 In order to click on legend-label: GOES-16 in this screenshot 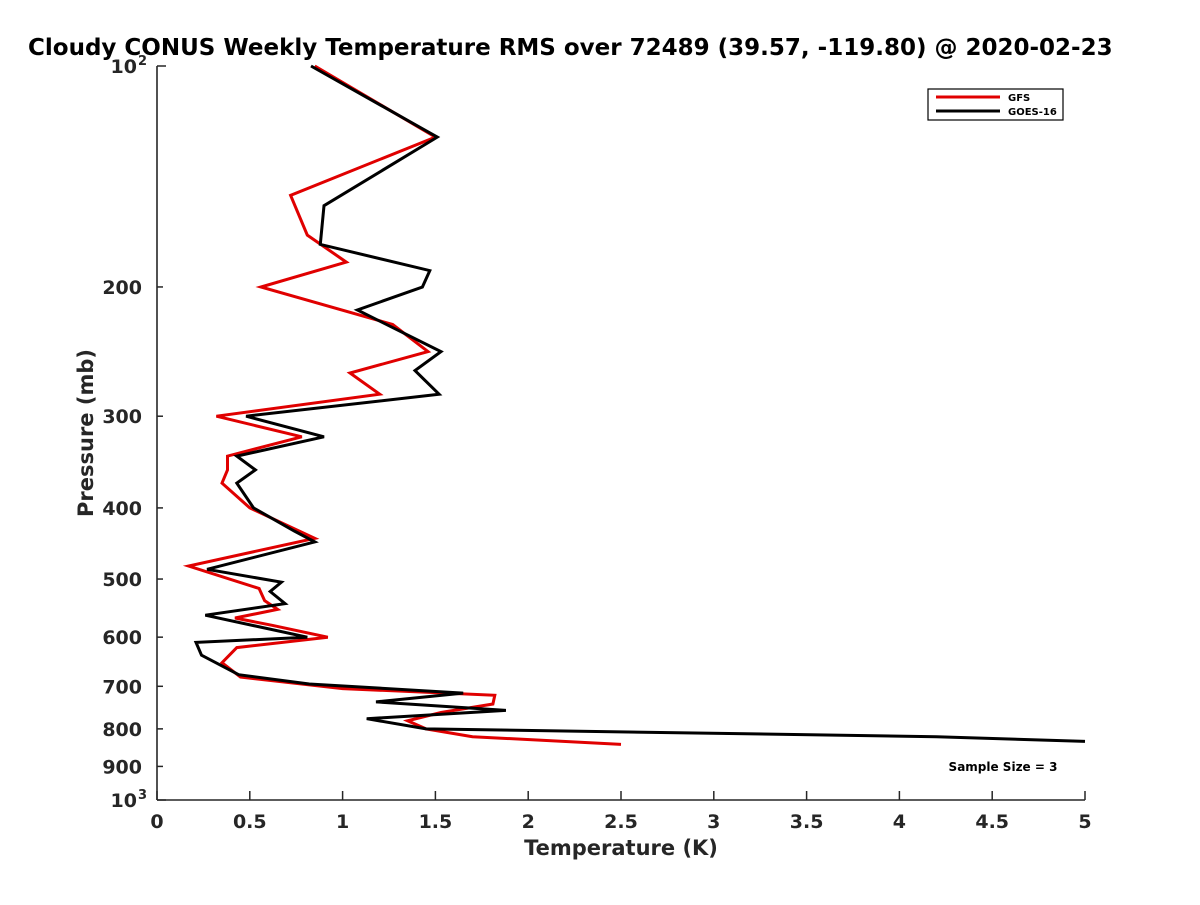, I will do `click(1032, 112)`.